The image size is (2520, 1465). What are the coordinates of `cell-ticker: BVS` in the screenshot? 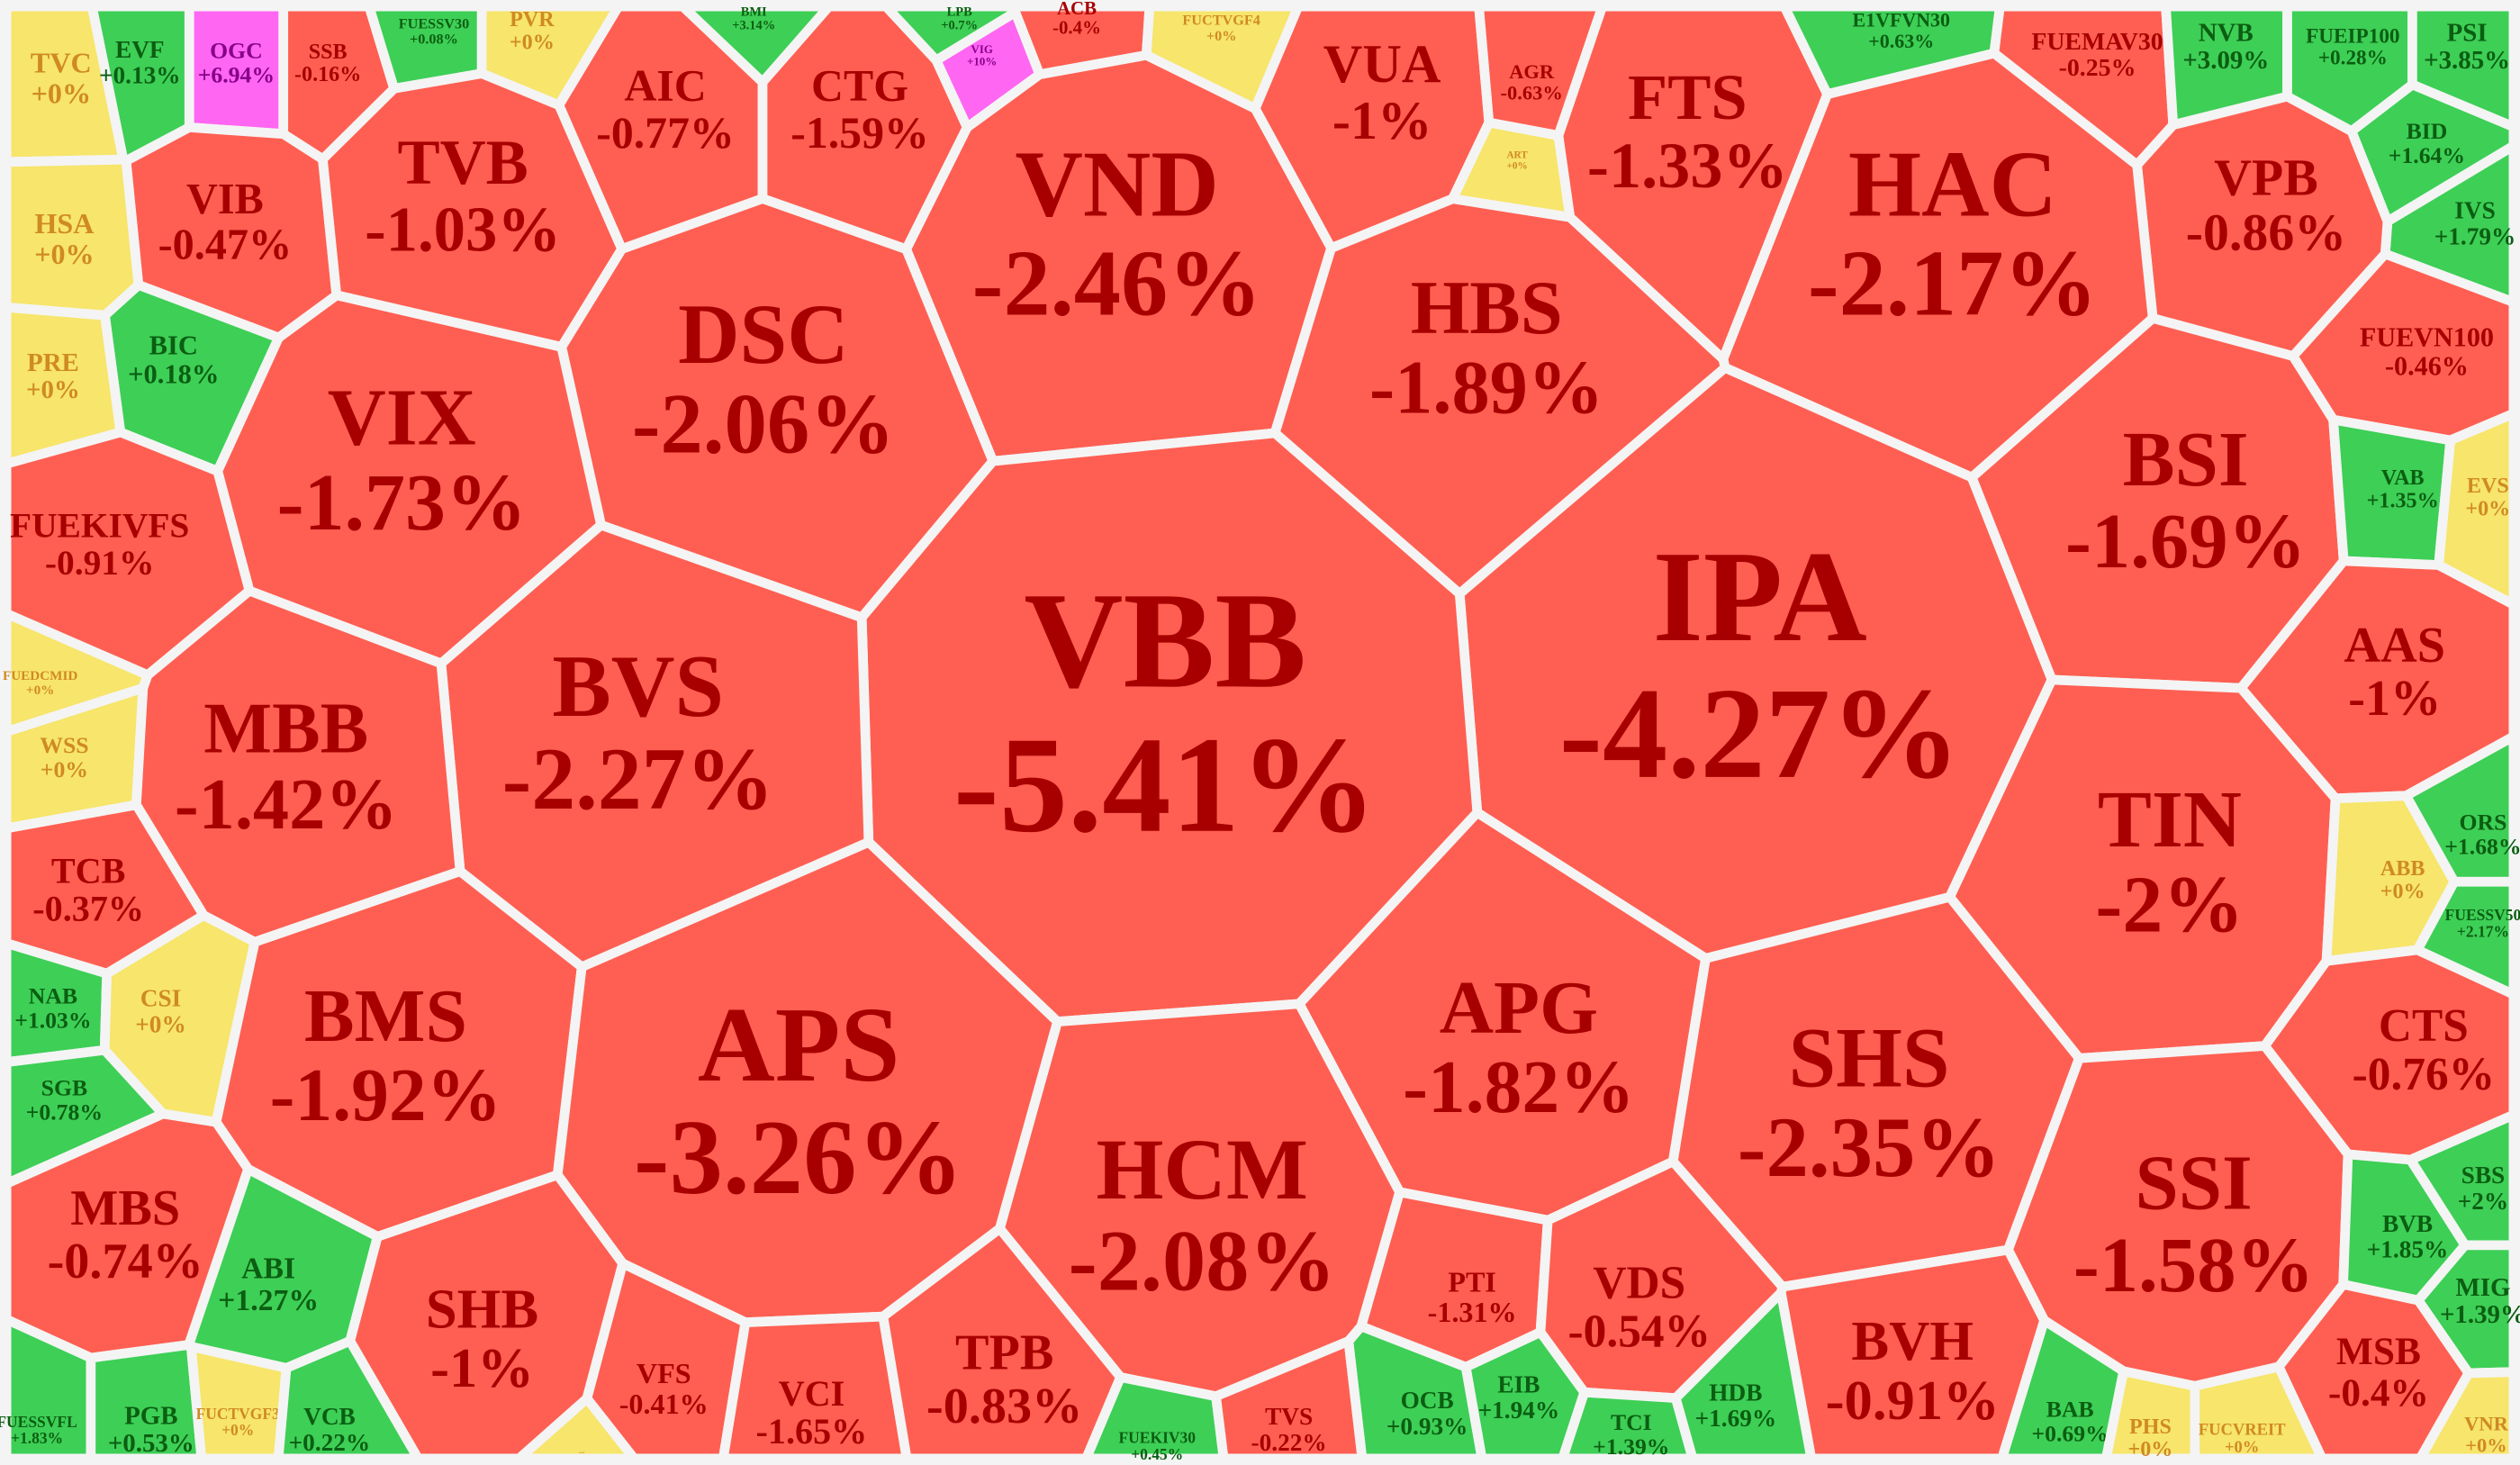 It's located at (638, 687).